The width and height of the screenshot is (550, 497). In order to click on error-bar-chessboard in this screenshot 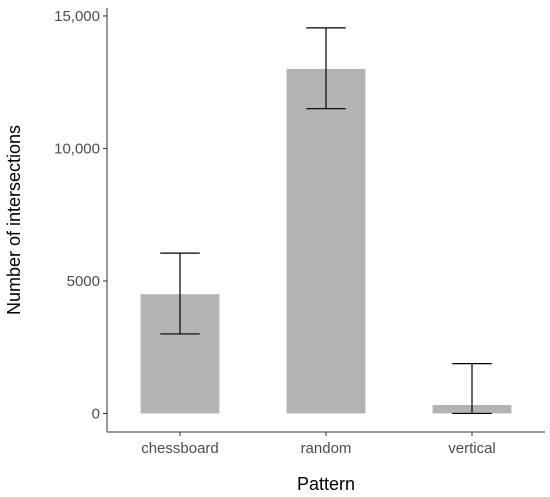, I will do `click(180, 293)`.